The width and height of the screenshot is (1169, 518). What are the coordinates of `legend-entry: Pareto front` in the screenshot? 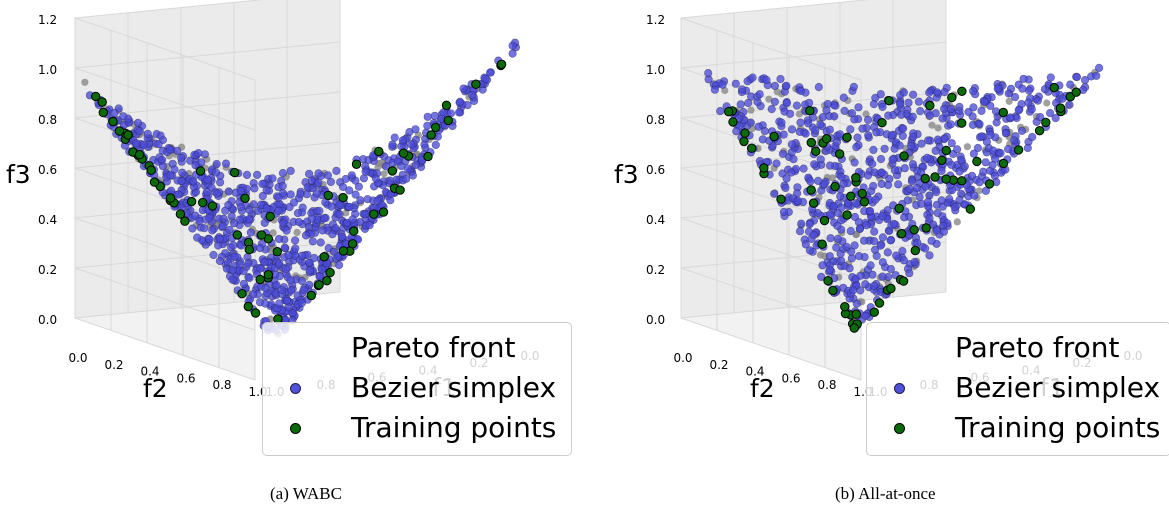 It's located at (417, 348).